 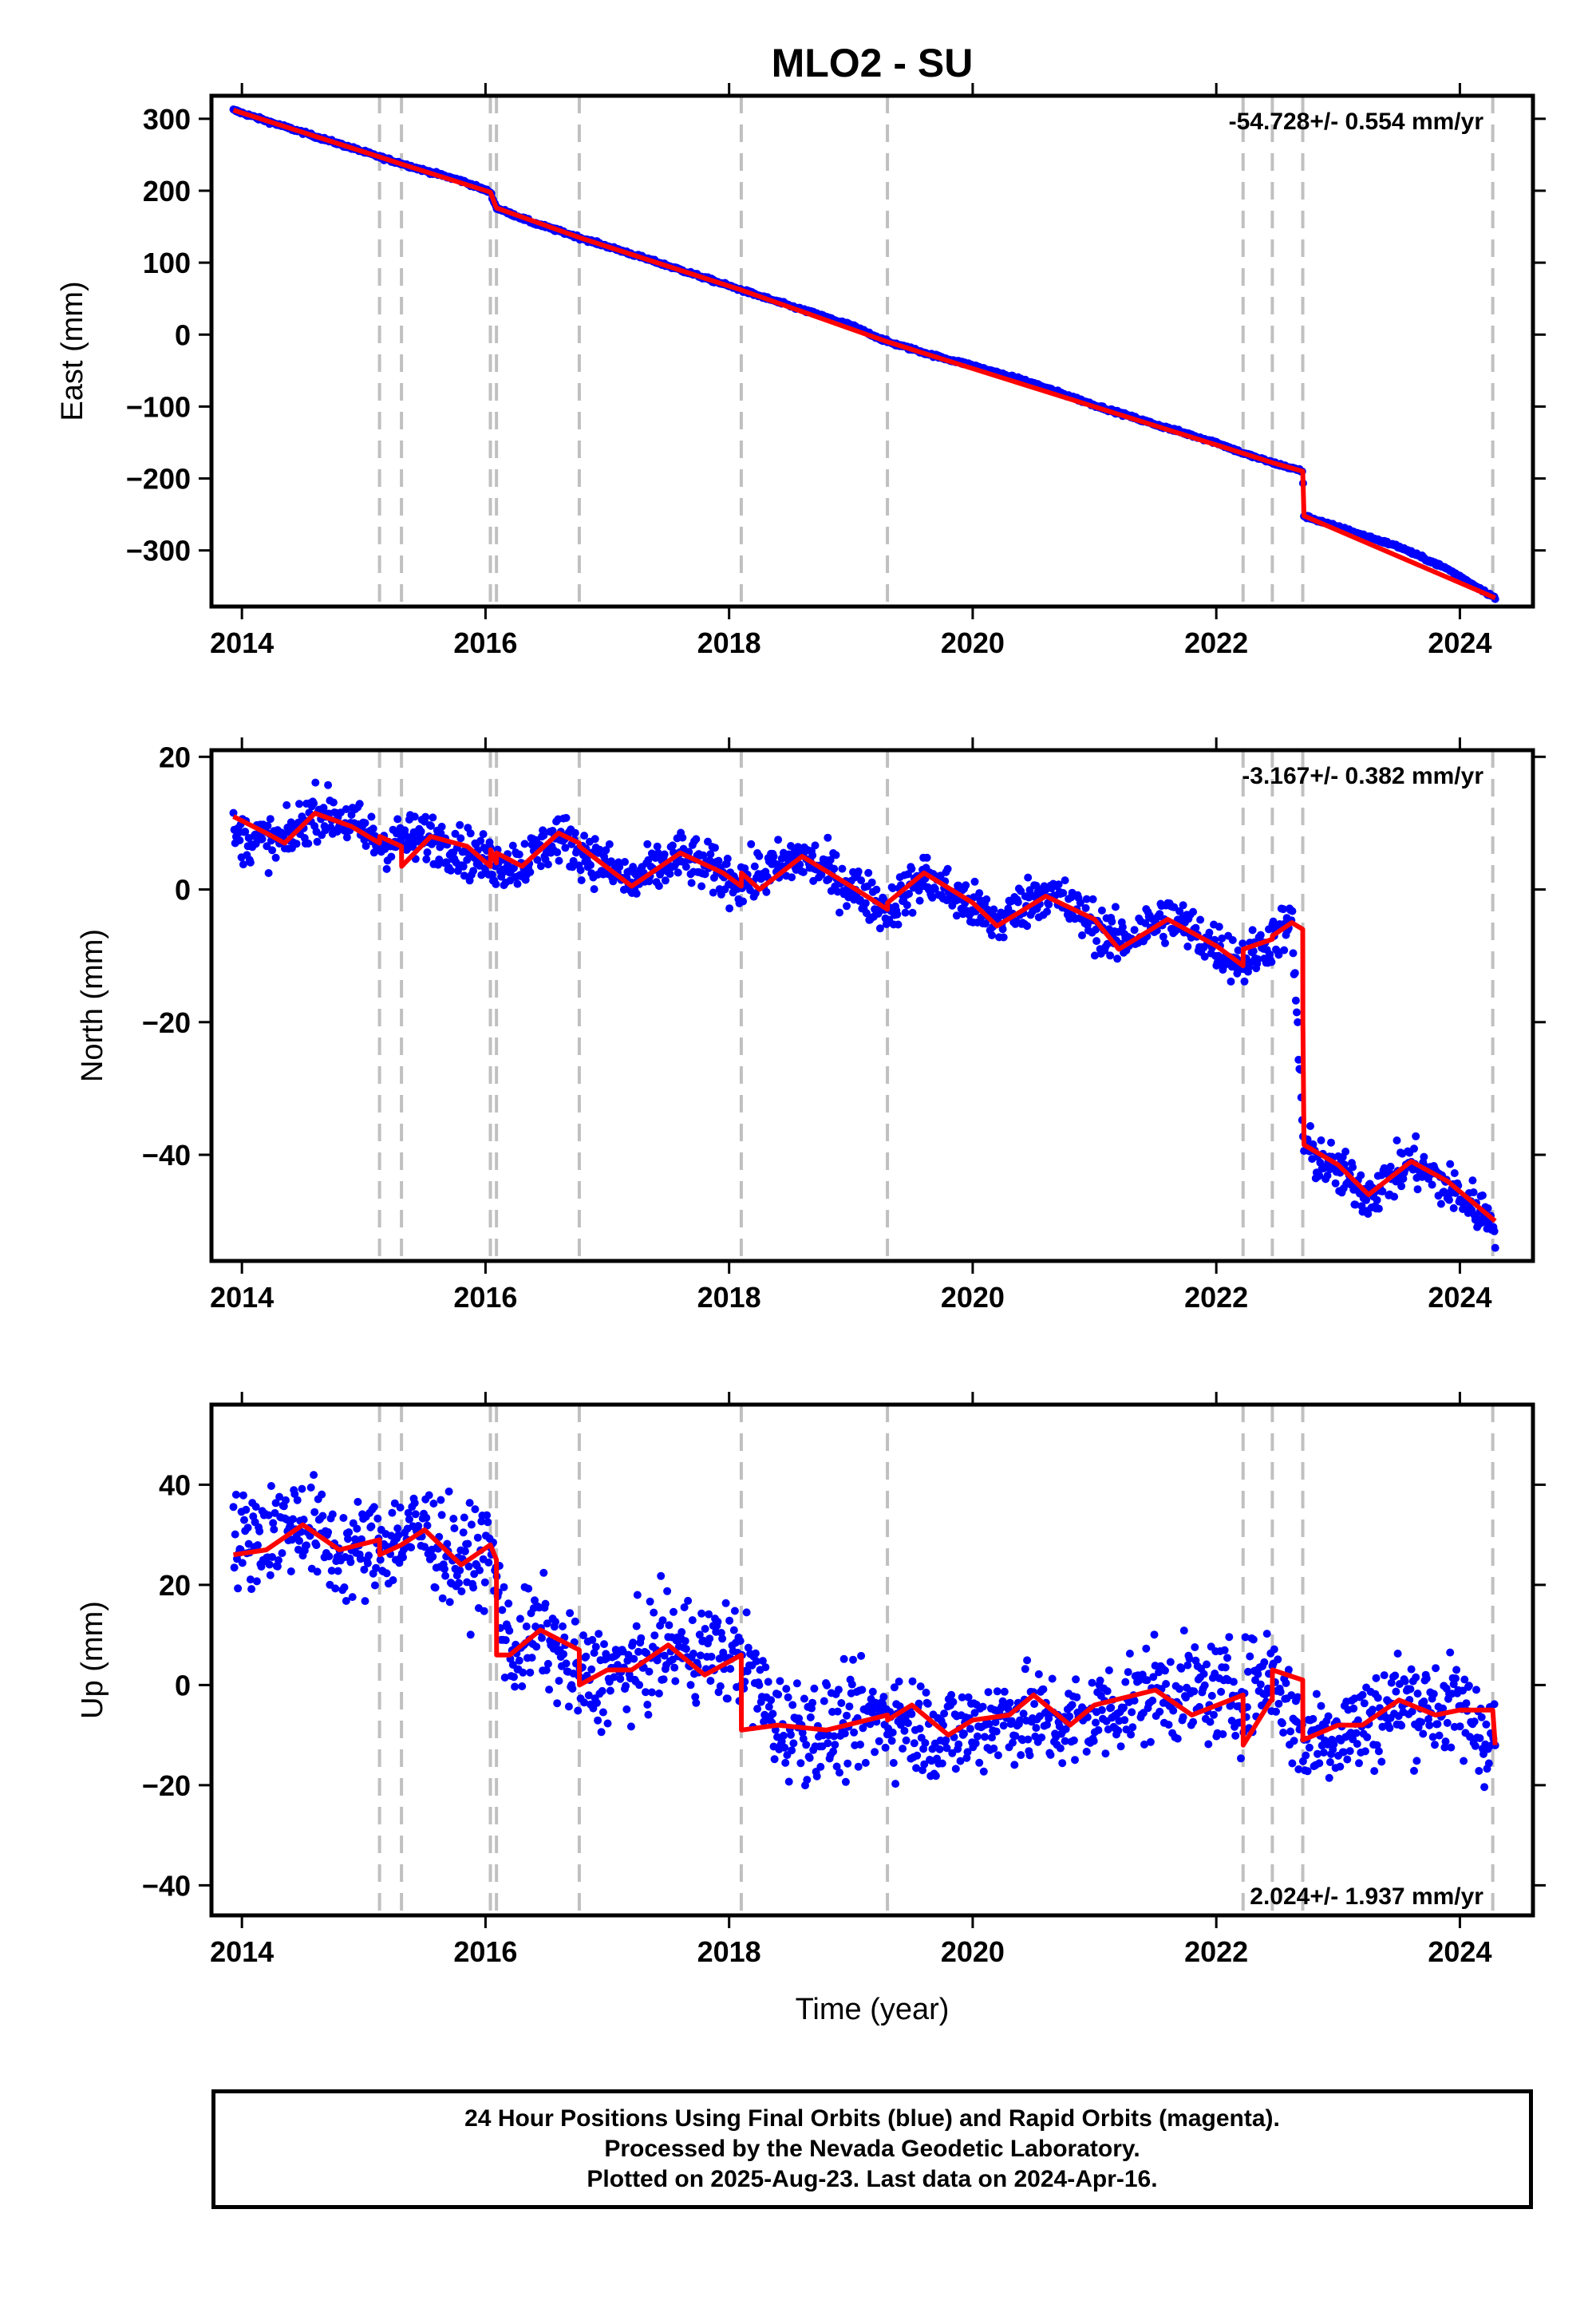 What do you see at coordinates (873, 63) in the screenshot?
I see `figure-title: MLO2 - SU` at bounding box center [873, 63].